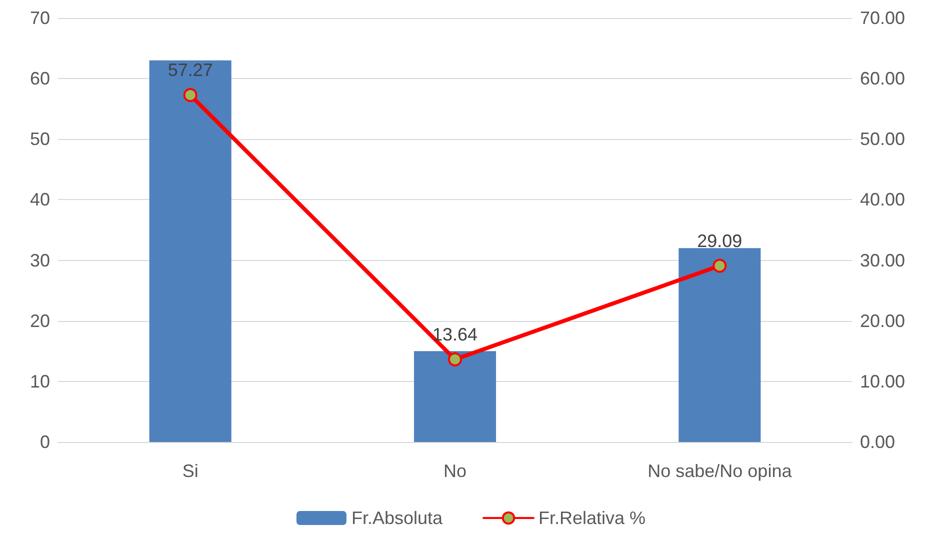 The height and width of the screenshot is (540, 942). Describe the element at coordinates (592, 518) in the screenshot. I see `legend-label: Fr.Relativa %` at that location.